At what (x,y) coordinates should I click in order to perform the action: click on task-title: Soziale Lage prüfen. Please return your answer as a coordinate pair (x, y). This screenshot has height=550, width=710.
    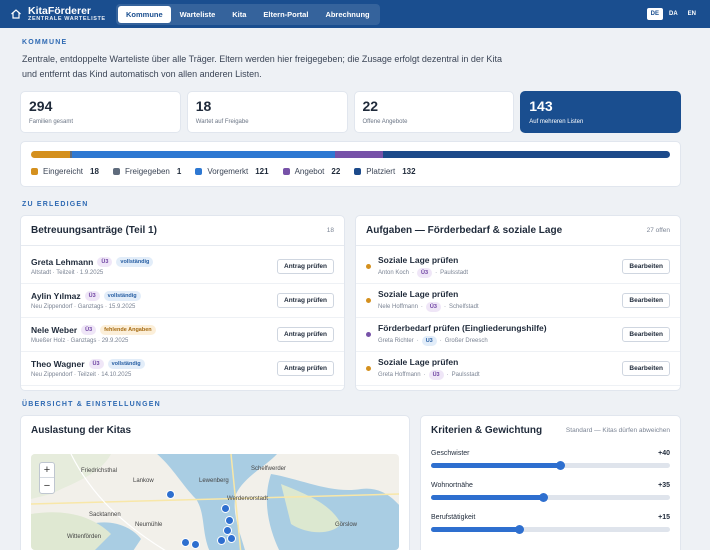
    Looking at the image, I should click on (418, 294).